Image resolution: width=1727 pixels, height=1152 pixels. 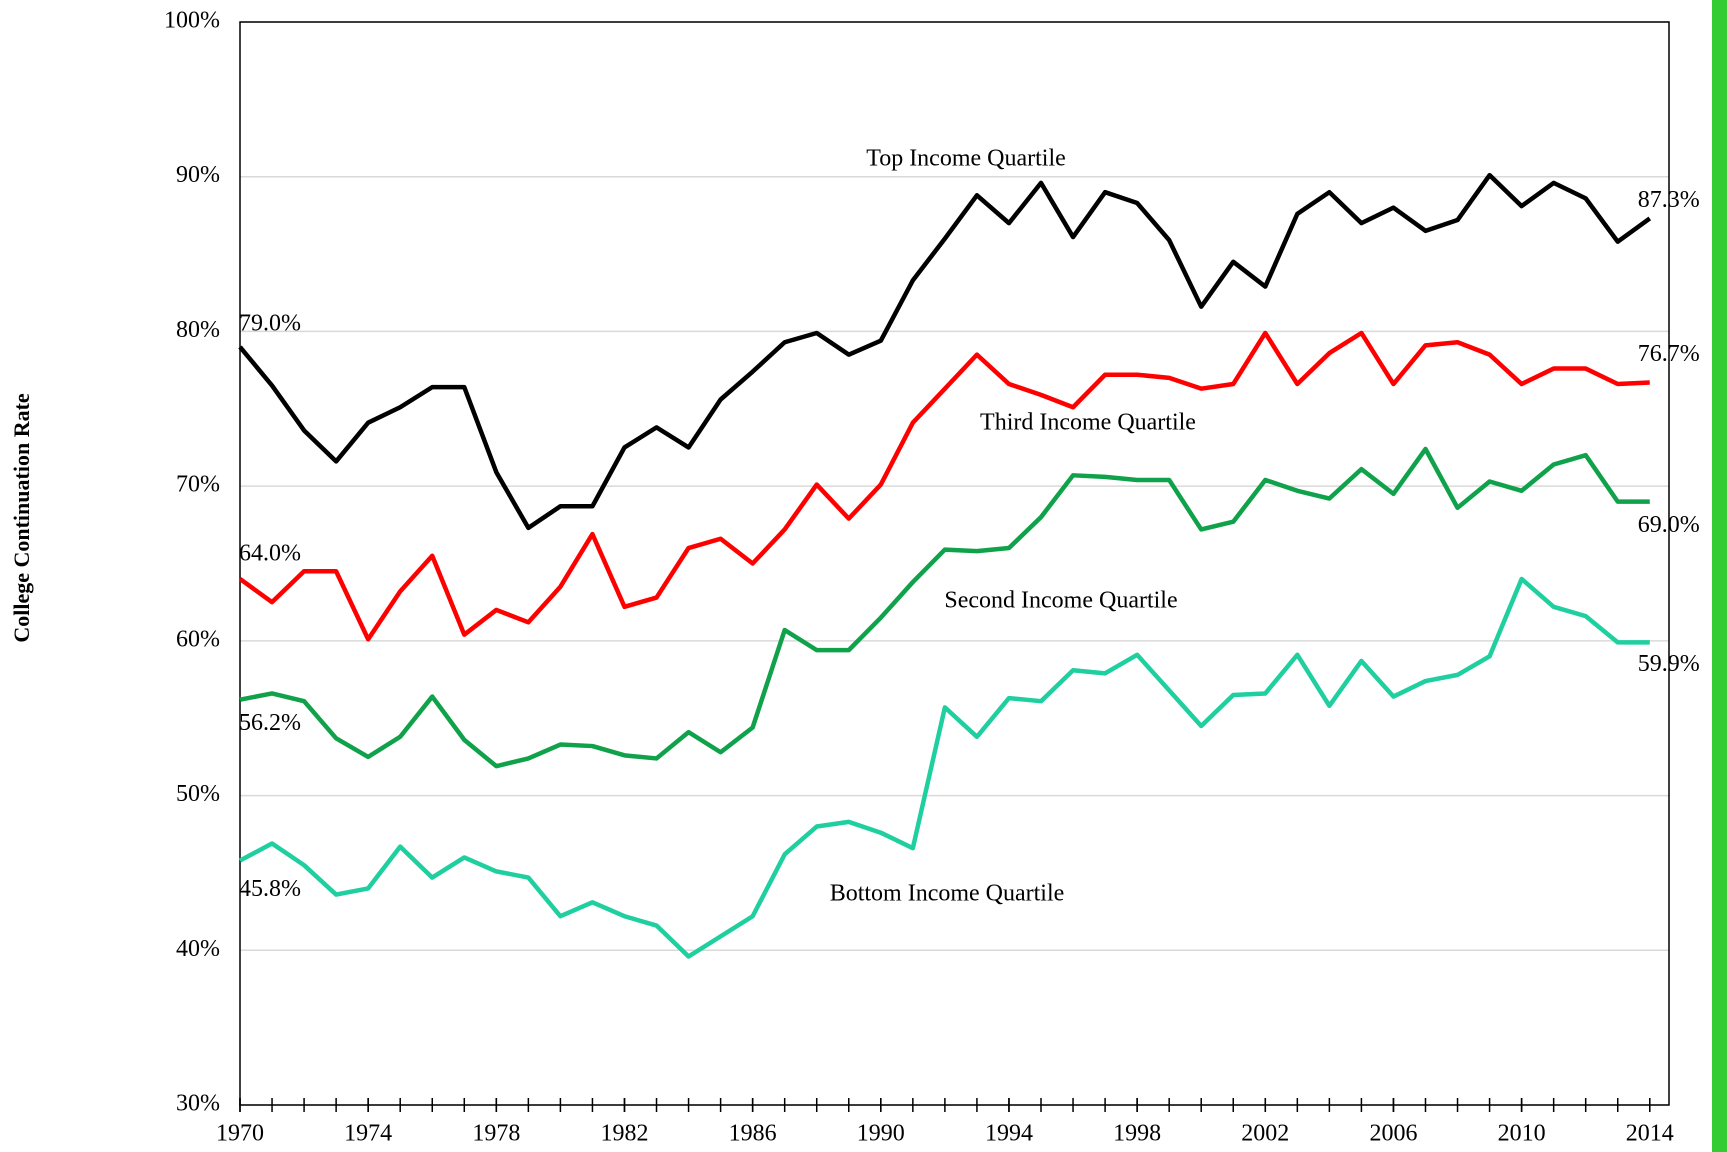 I want to click on value-label: 87.3%, so click(x=1669, y=200).